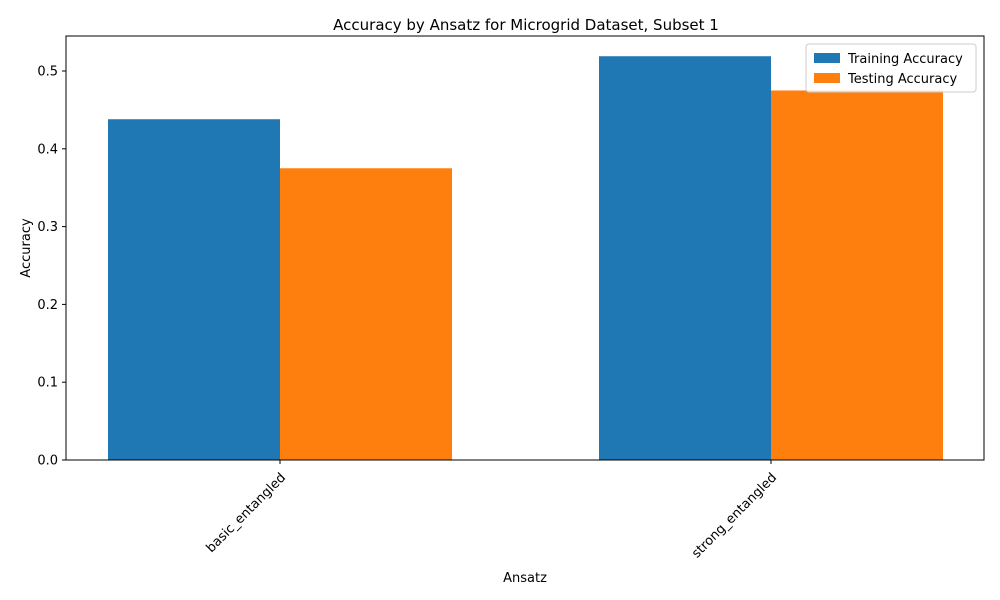  Describe the element at coordinates (734, 515) in the screenshot. I see `x-tick-label: strong_entangled` at that location.